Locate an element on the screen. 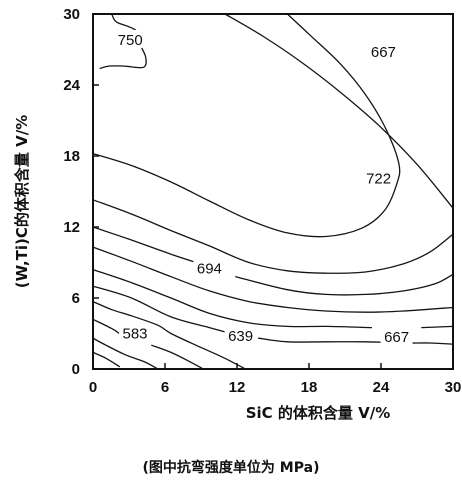 This screenshot has width=462, height=490. x-tick-label: 12 is located at coordinates (237, 387).